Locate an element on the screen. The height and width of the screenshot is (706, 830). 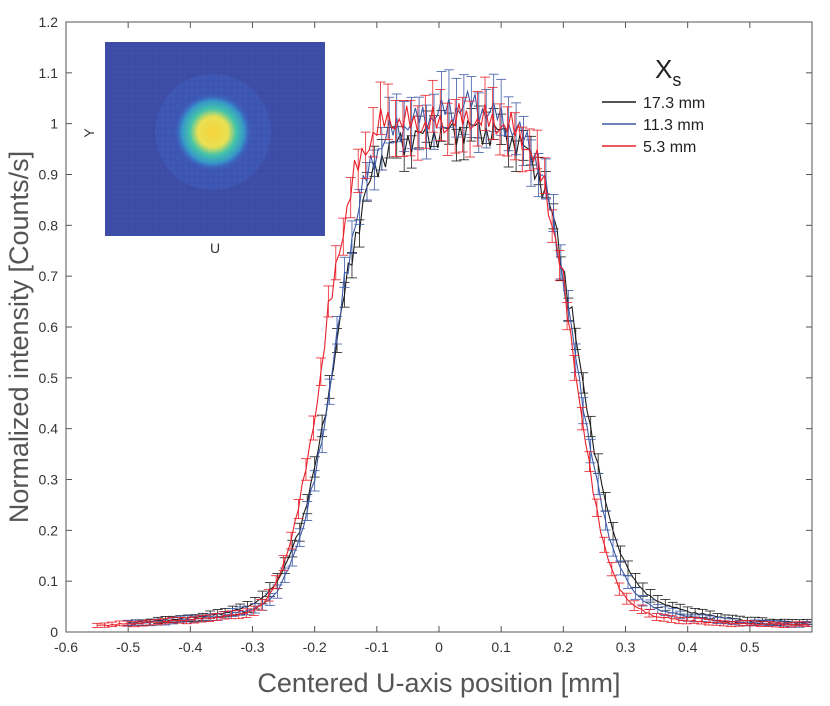
y-tick-label: 0.7 is located at coordinates (49, 276).